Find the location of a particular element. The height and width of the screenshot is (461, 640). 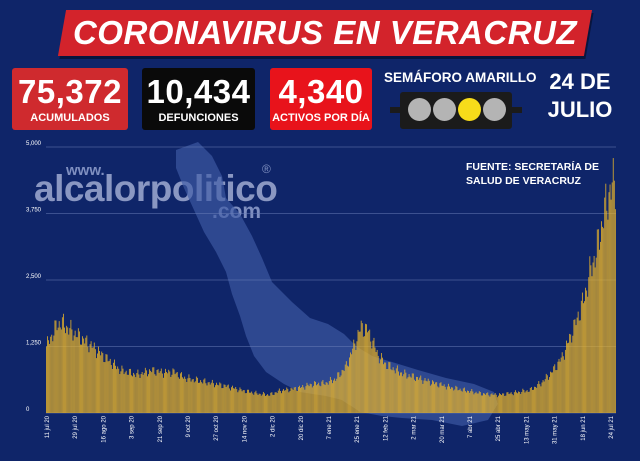

x-tick-label: 2 dic 20 is located at coordinates (274, 426).